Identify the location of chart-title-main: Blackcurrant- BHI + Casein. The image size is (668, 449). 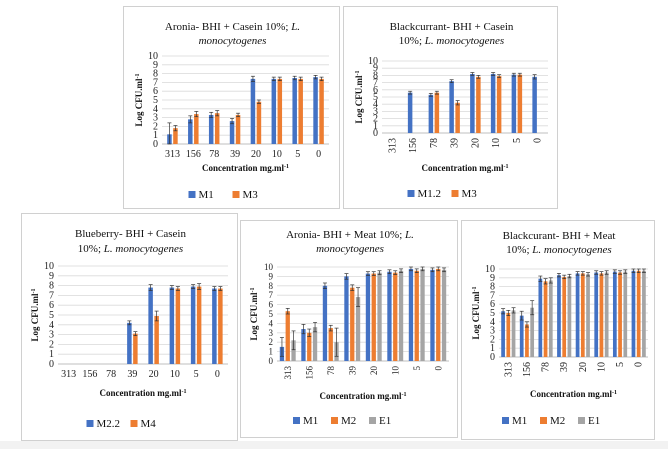
(452, 27).